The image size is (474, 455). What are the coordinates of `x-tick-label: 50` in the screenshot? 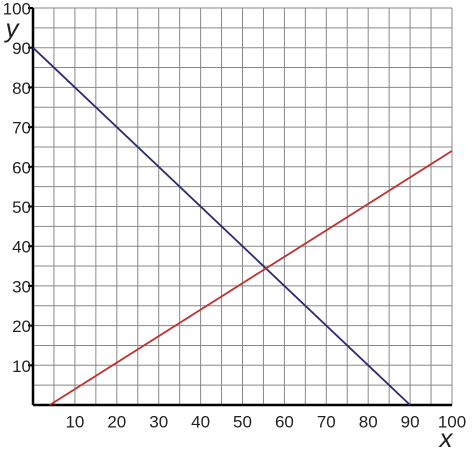 It's located at (242, 421).